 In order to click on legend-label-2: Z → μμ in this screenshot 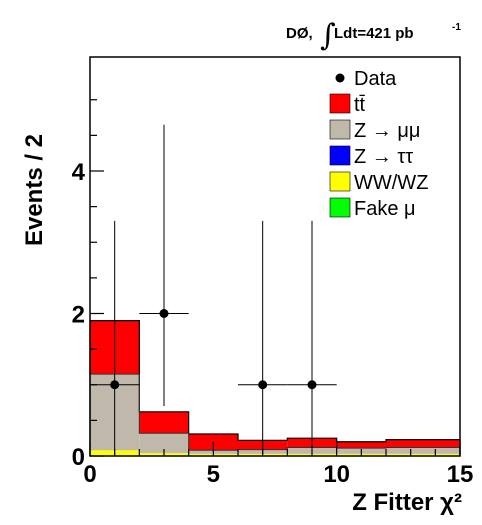, I will do `click(387, 131)`.